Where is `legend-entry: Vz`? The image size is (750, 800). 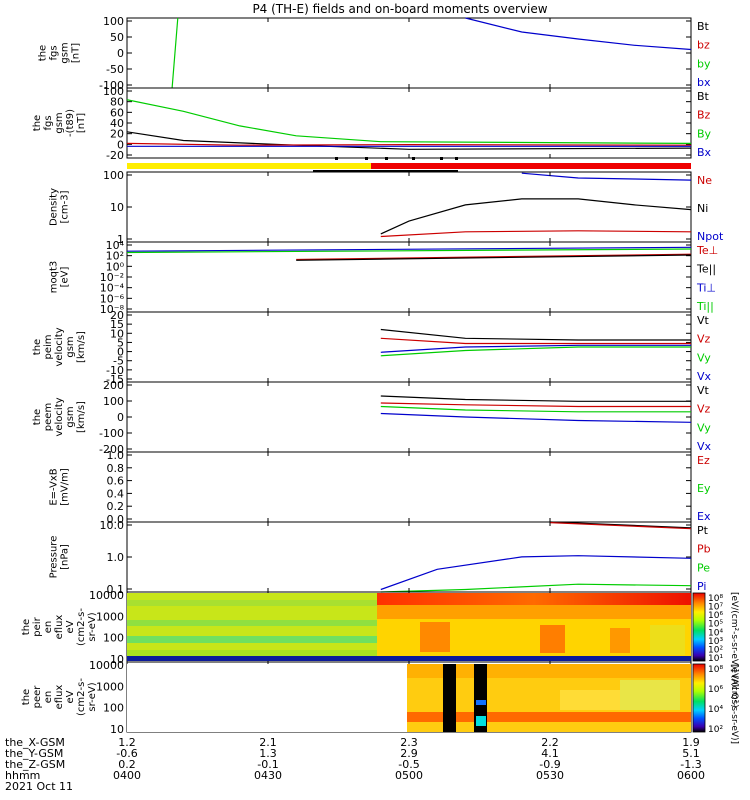
legend-entry: Vz is located at coordinates (704, 339).